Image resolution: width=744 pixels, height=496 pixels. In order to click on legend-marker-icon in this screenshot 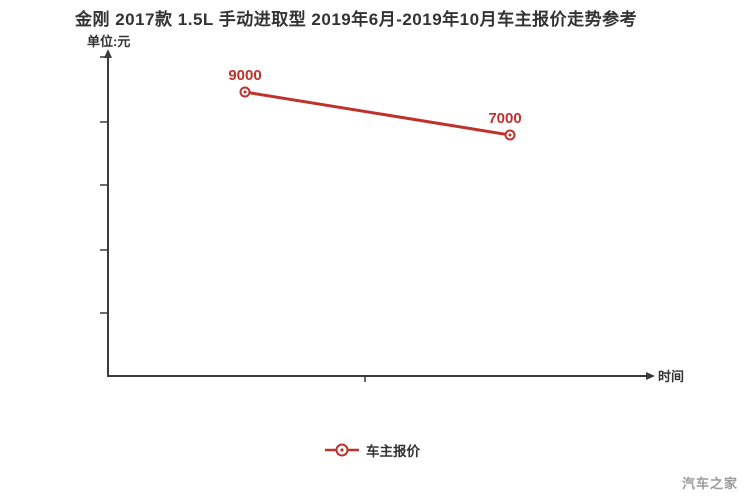, I will do `click(342, 450)`.